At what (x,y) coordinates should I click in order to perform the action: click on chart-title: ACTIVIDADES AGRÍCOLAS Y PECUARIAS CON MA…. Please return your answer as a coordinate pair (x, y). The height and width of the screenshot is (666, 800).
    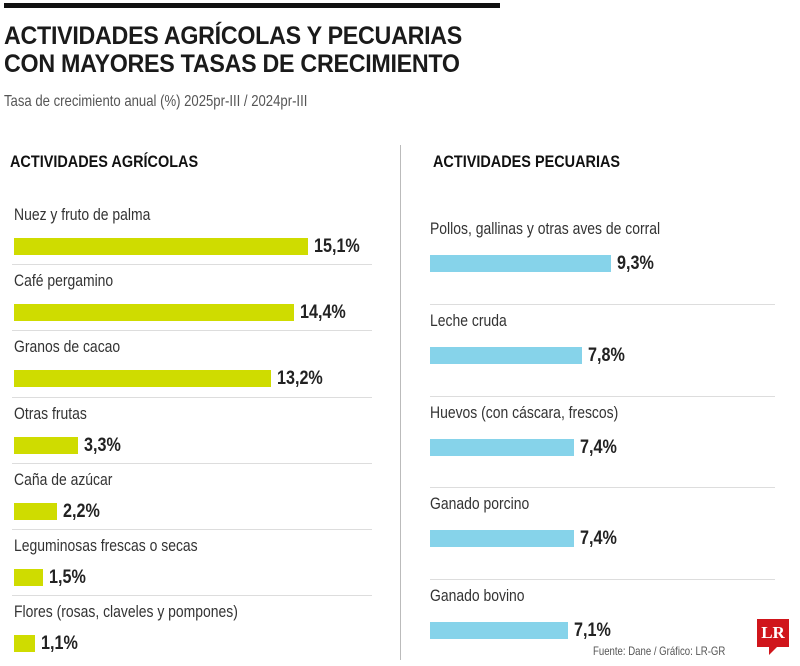
    Looking at the image, I should click on (233, 50).